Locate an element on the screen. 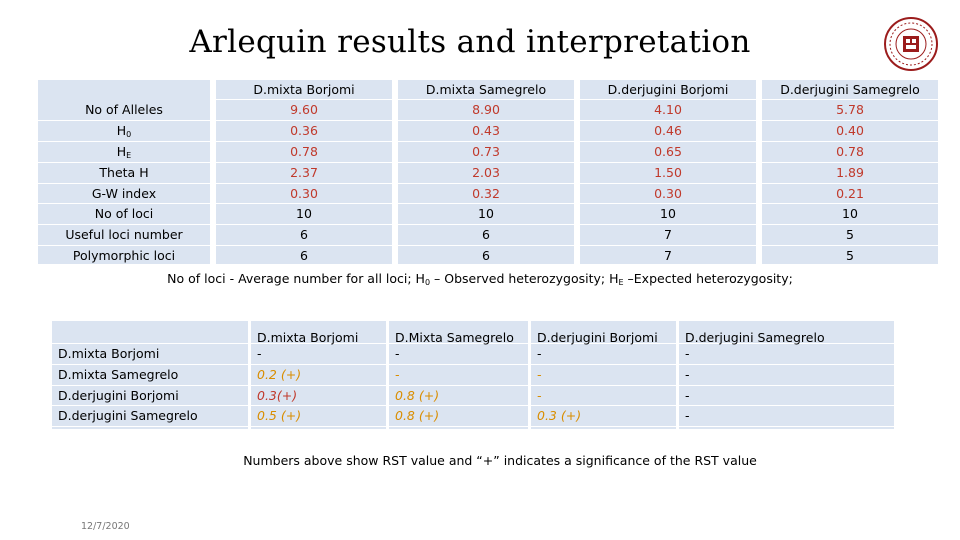 This screenshot has height=540, width=960. row-label: G-W index is located at coordinates (124, 194).